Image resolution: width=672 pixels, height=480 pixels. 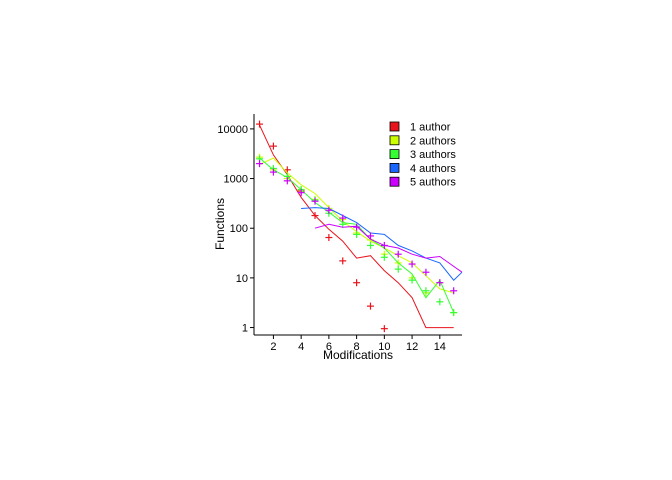 I want to click on legend-item: 1 author, so click(x=420, y=127).